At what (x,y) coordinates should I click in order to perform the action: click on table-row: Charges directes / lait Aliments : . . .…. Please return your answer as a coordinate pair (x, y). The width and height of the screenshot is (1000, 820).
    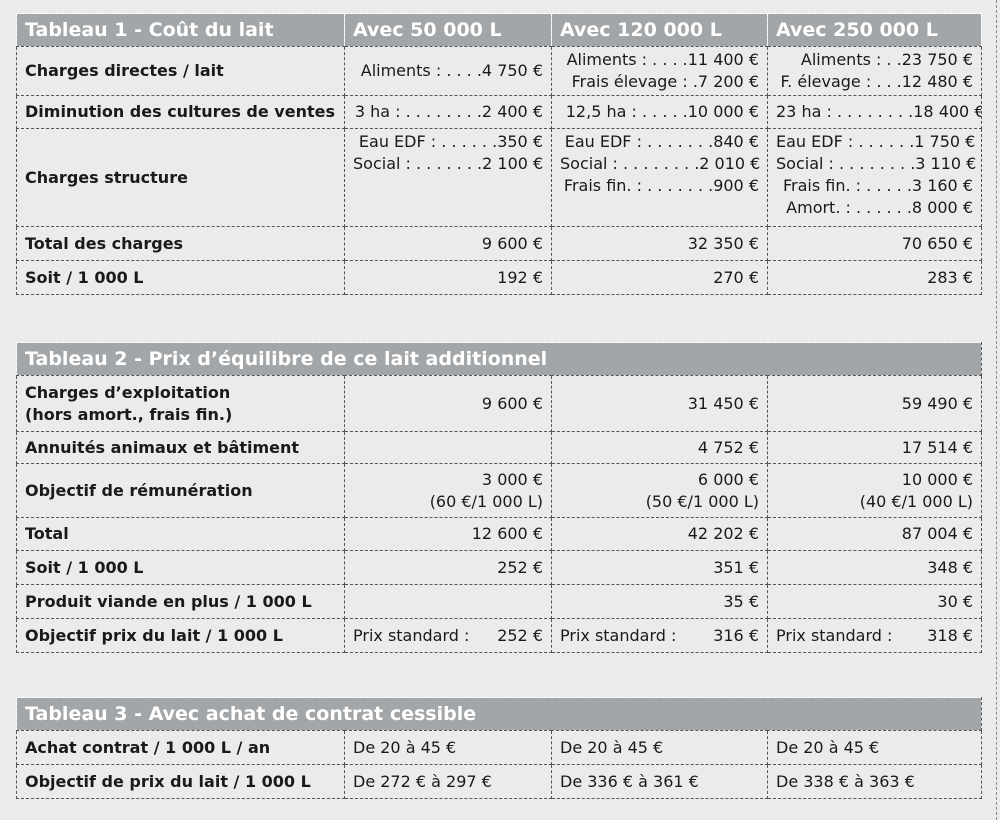
    Looking at the image, I should click on (499, 71).